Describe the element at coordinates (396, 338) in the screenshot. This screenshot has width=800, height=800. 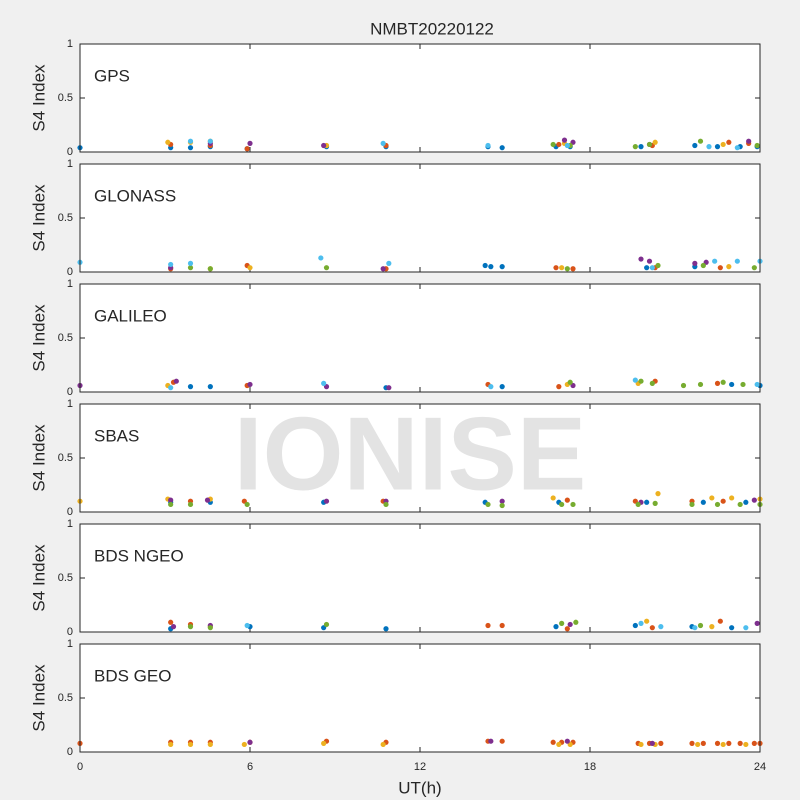
I see `panel: GALILEO S4 Index 0 0.5 1` at that location.